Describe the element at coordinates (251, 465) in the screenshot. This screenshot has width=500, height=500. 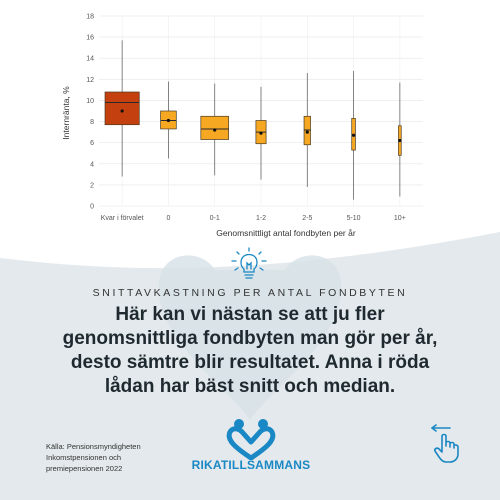
I see `logo-text: RIKATILLSAMMANS` at that location.